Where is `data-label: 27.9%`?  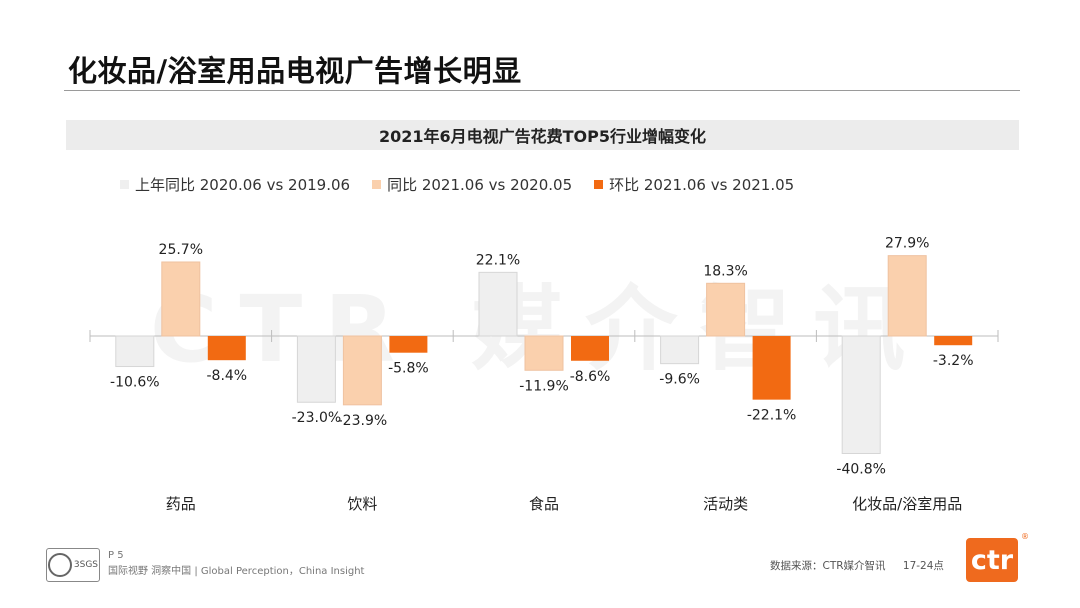 data-label: 27.9% is located at coordinates (907, 244).